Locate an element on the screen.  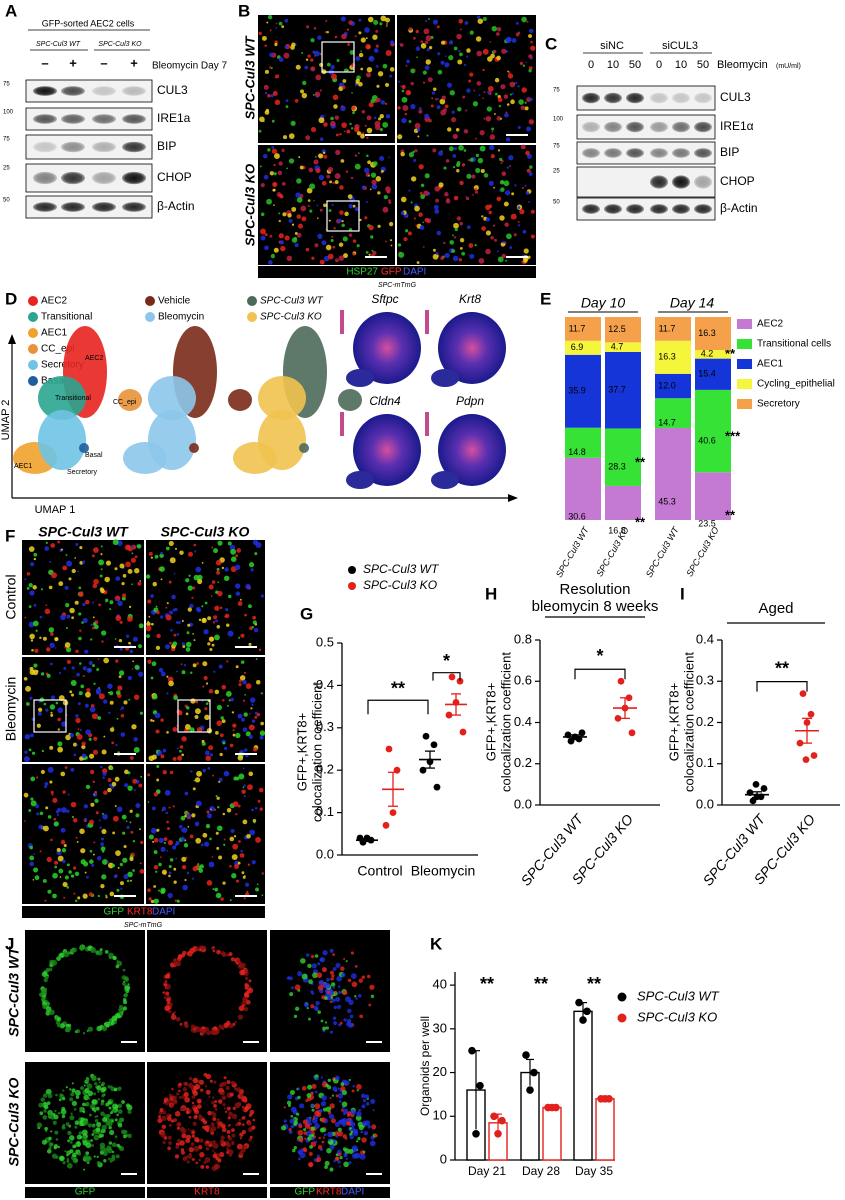
x-tick-label: Day 28 is located at coordinates (541, 1171).